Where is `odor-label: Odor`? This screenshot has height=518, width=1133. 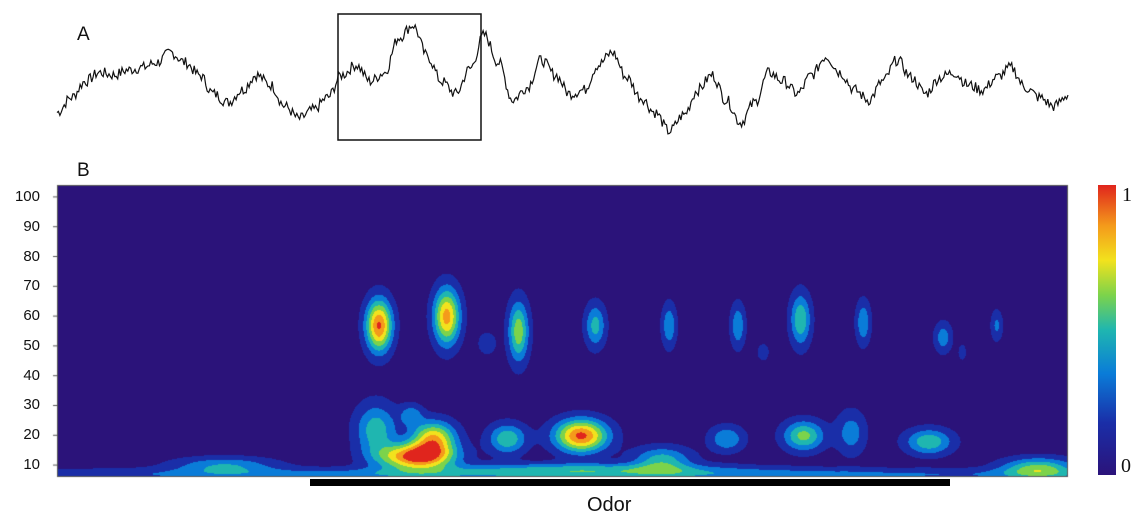 odor-label: Odor is located at coordinates (609, 505).